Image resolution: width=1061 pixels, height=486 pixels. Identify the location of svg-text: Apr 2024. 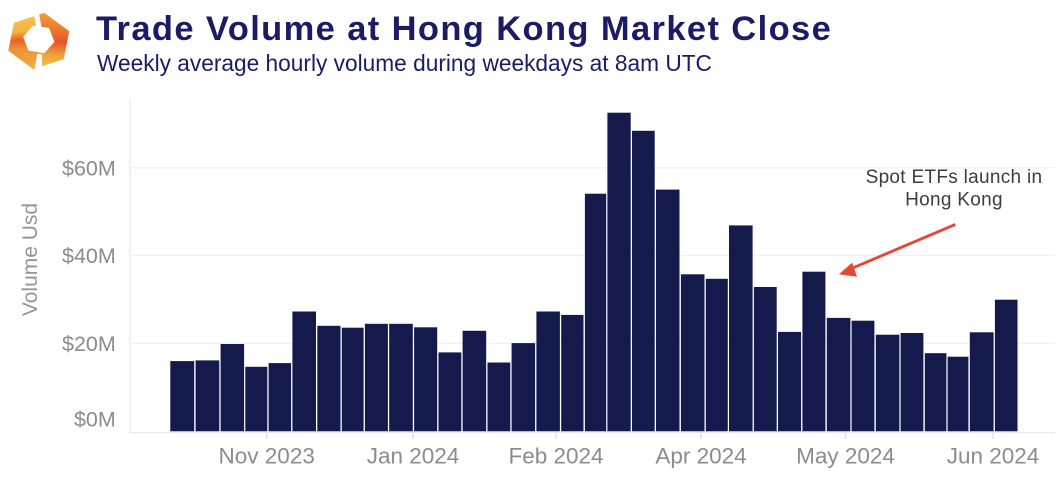
(700, 456).